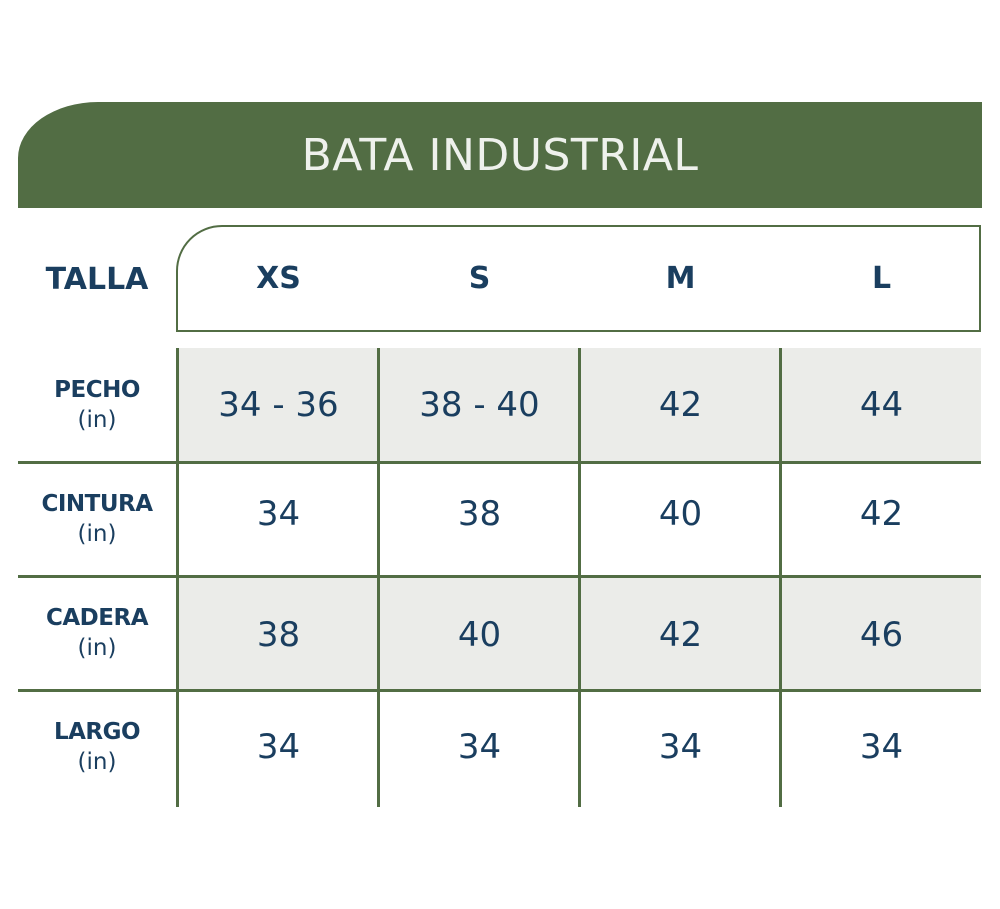  I want to click on cell-pecho-xs: 34 - 36, so click(278, 405).